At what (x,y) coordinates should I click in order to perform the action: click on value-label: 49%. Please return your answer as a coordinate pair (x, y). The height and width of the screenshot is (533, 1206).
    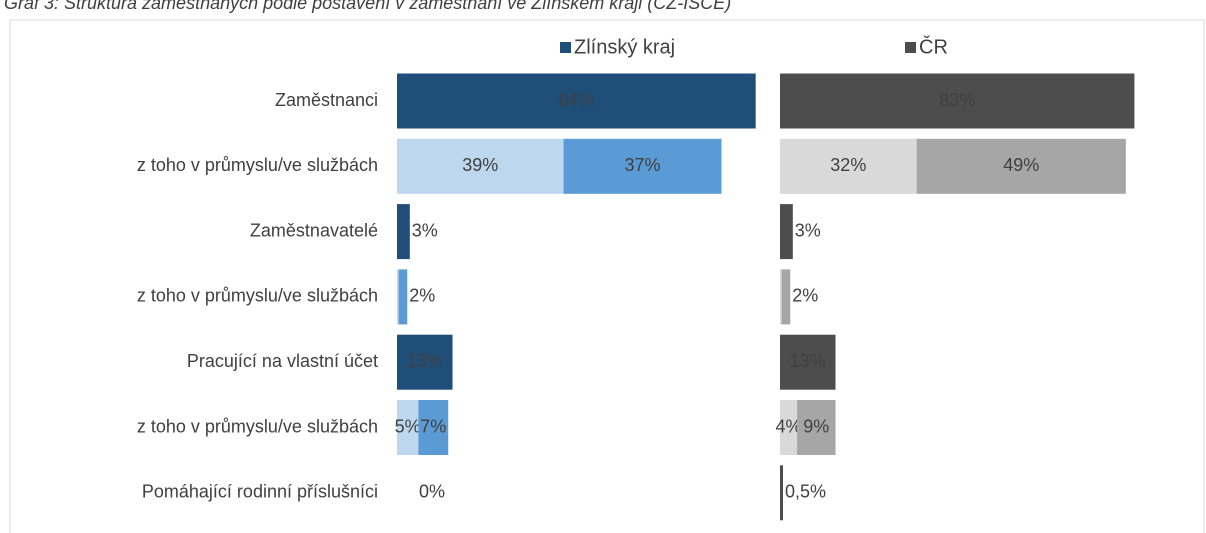
    Looking at the image, I should click on (1021, 165).